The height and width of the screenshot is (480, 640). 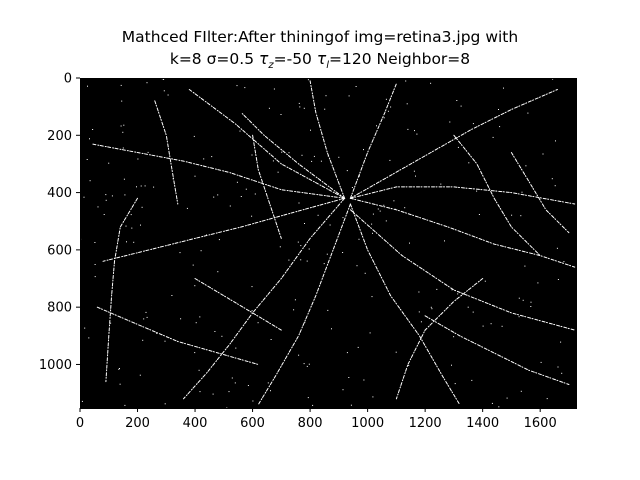 I want to click on title-tau-z-subscript: z, so click(x=271, y=66).